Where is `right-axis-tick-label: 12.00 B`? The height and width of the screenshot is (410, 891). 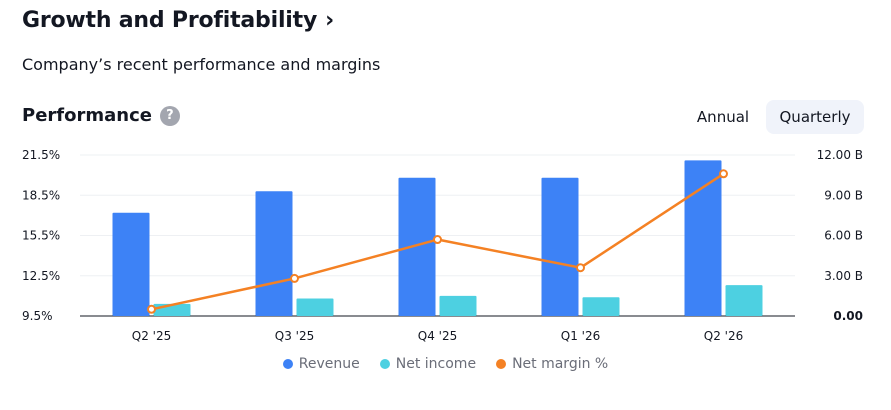
right-axis-tick-label: 12.00 B is located at coordinates (840, 155).